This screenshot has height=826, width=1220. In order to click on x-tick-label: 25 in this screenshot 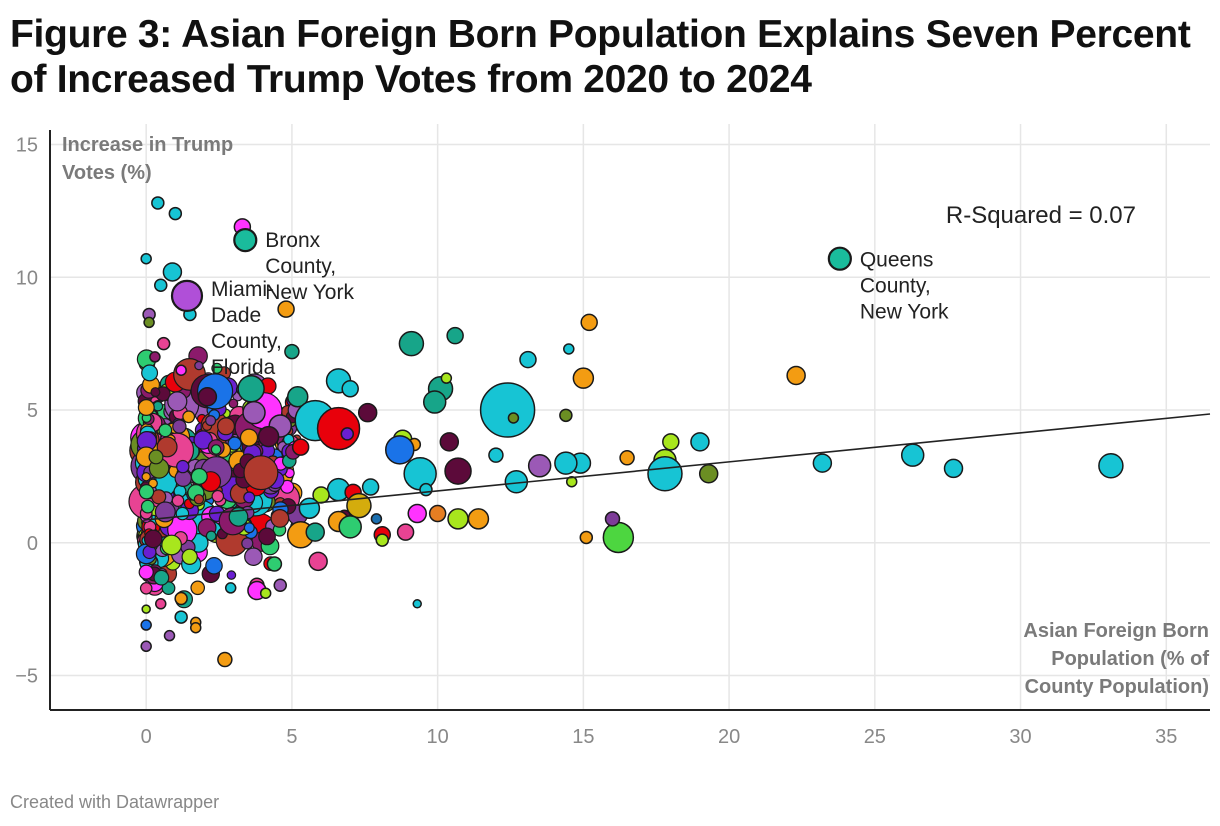, I will do `click(875, 737)`.